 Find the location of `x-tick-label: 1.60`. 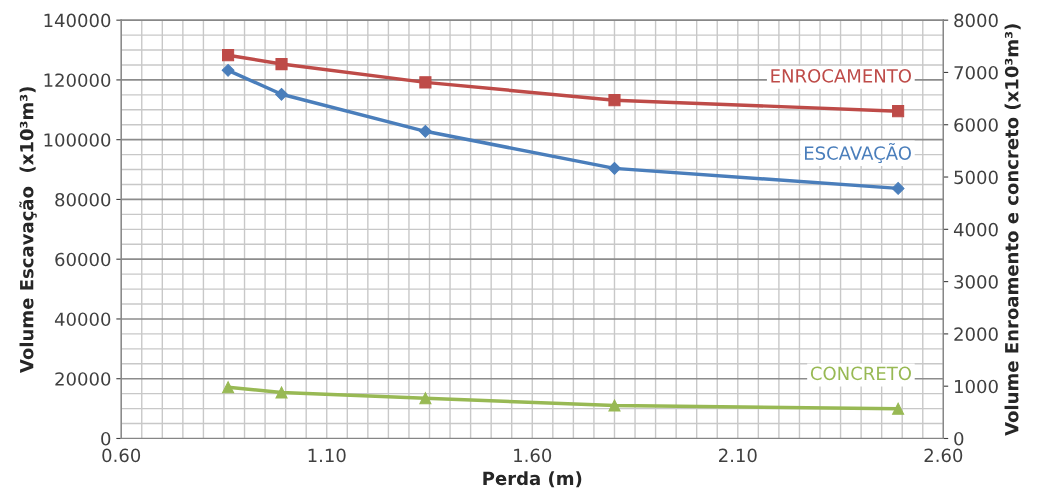

x-tick-label: 1.60 is located at coordinates (533, 455).